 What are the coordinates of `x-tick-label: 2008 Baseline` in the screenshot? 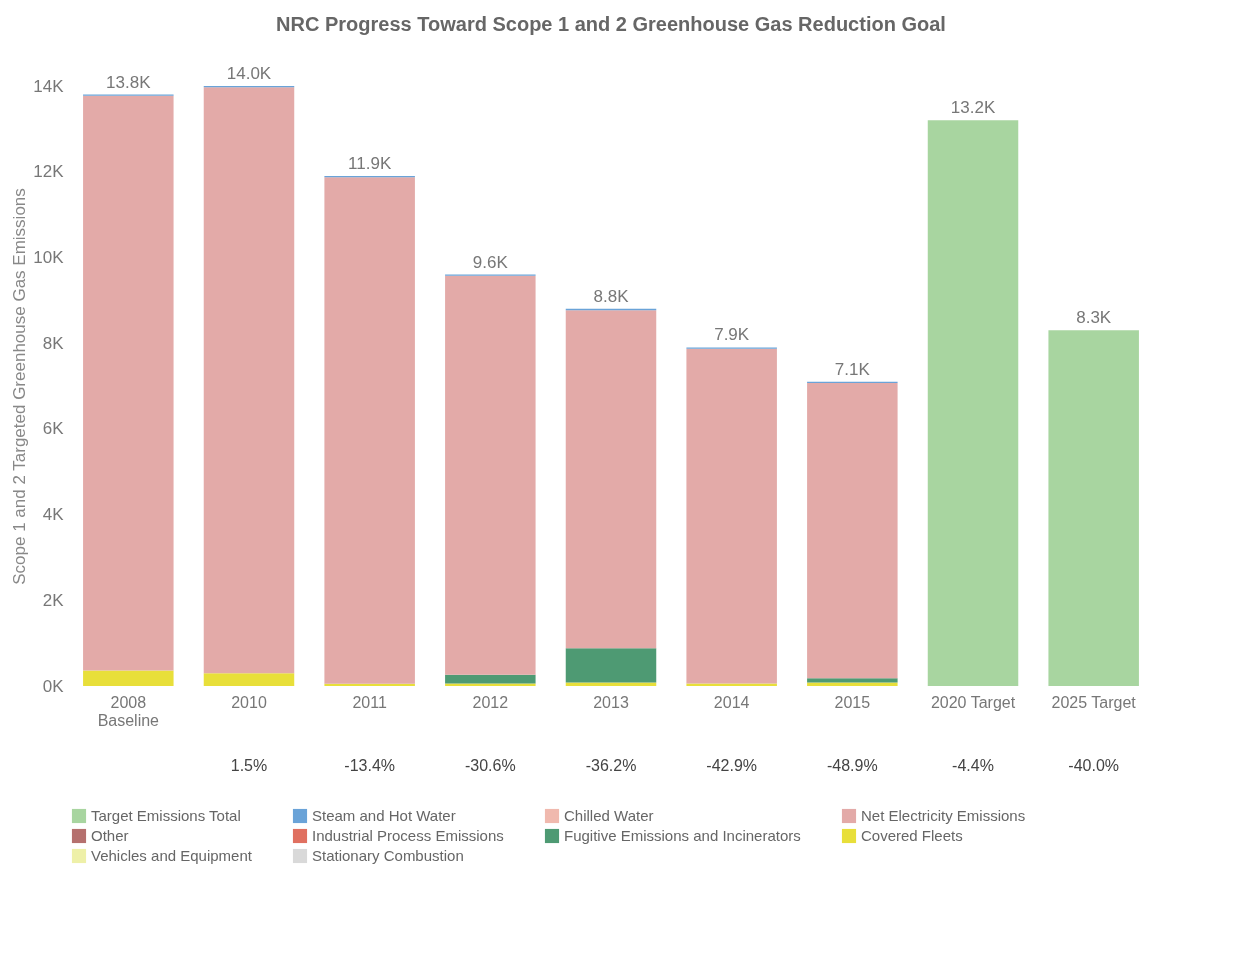 It's located at (128, 711).